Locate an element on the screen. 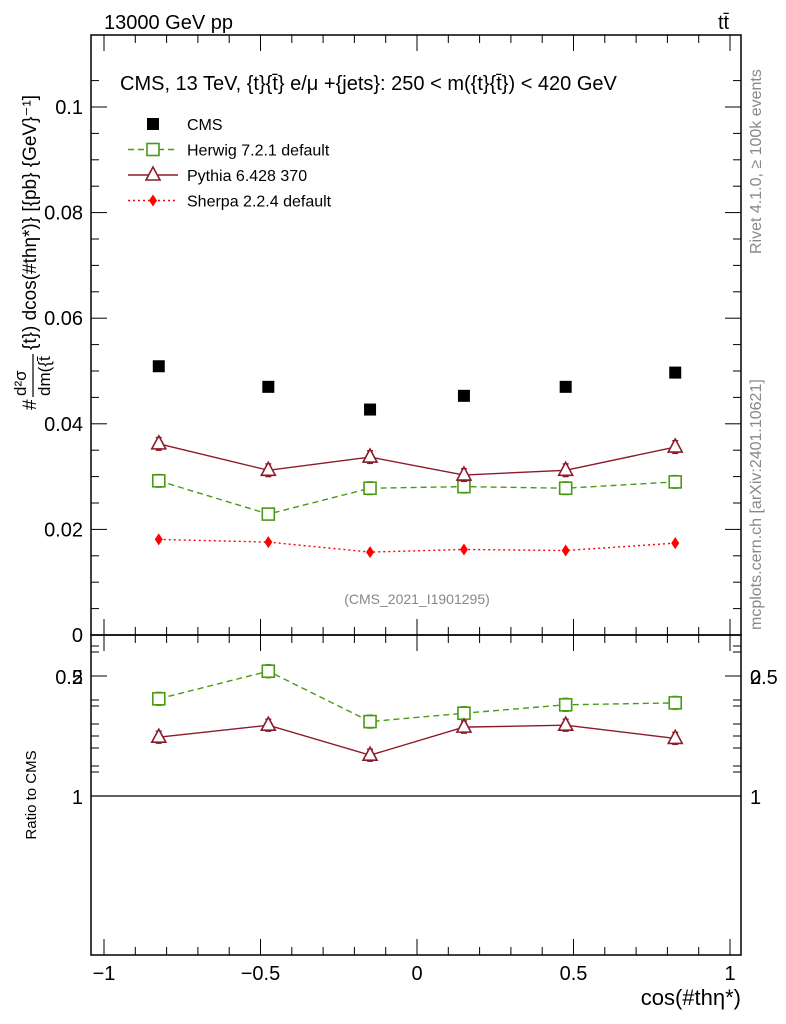  energy-label: 13000 GeV pp is located at coordinates (168, 23).